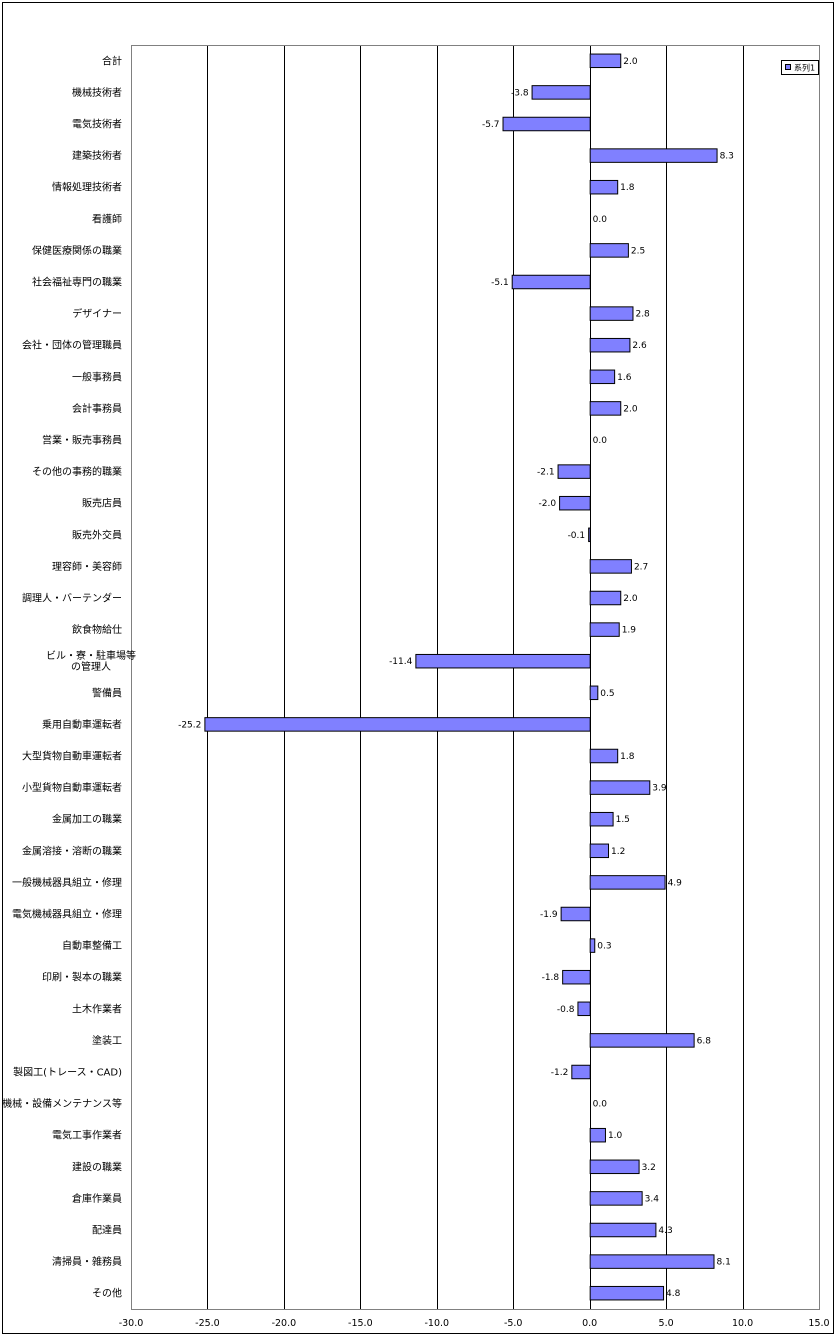  I want to click on category-label: 販売外交員, so click(97, 534).